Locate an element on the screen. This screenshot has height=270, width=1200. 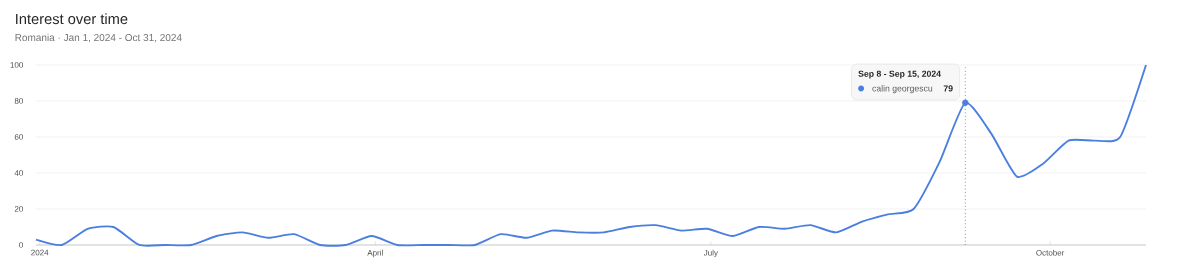
y-tick-label: 100 is located at coordinates (16, 65).